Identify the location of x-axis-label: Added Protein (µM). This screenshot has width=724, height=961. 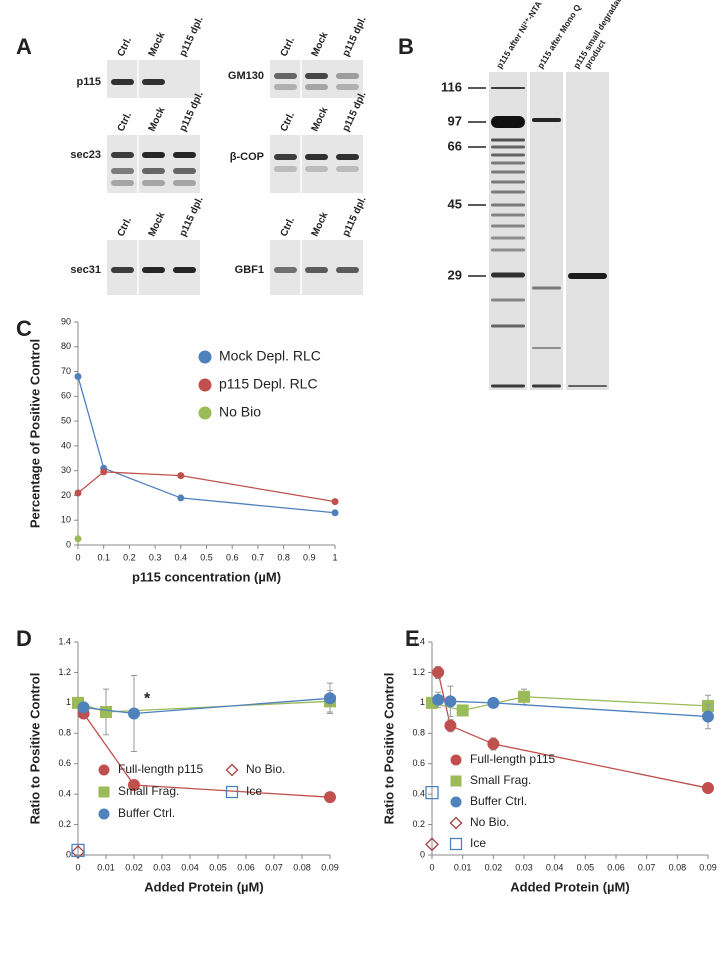
(203, 886).